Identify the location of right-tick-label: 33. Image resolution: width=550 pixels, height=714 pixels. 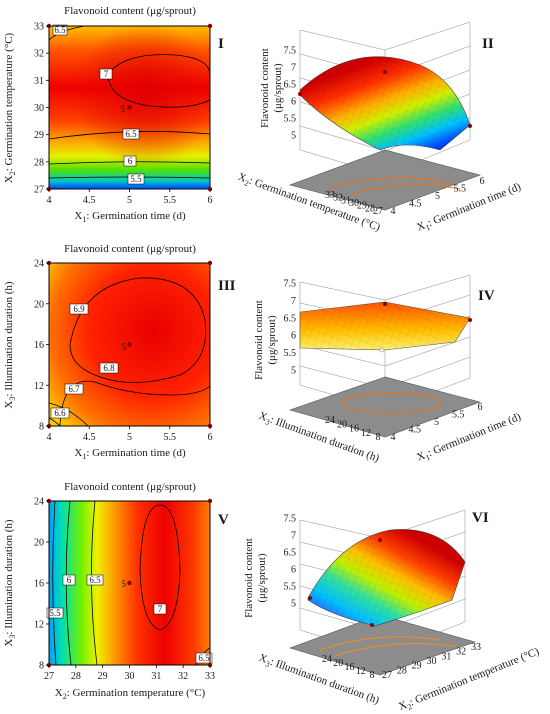
(476, 647).